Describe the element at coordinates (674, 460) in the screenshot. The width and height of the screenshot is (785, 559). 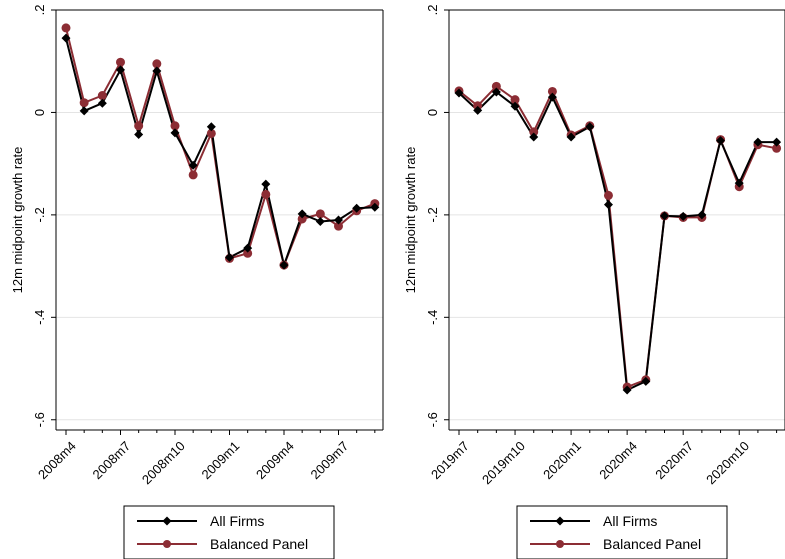
I see `x-tick-label: 2020m7` at that location.